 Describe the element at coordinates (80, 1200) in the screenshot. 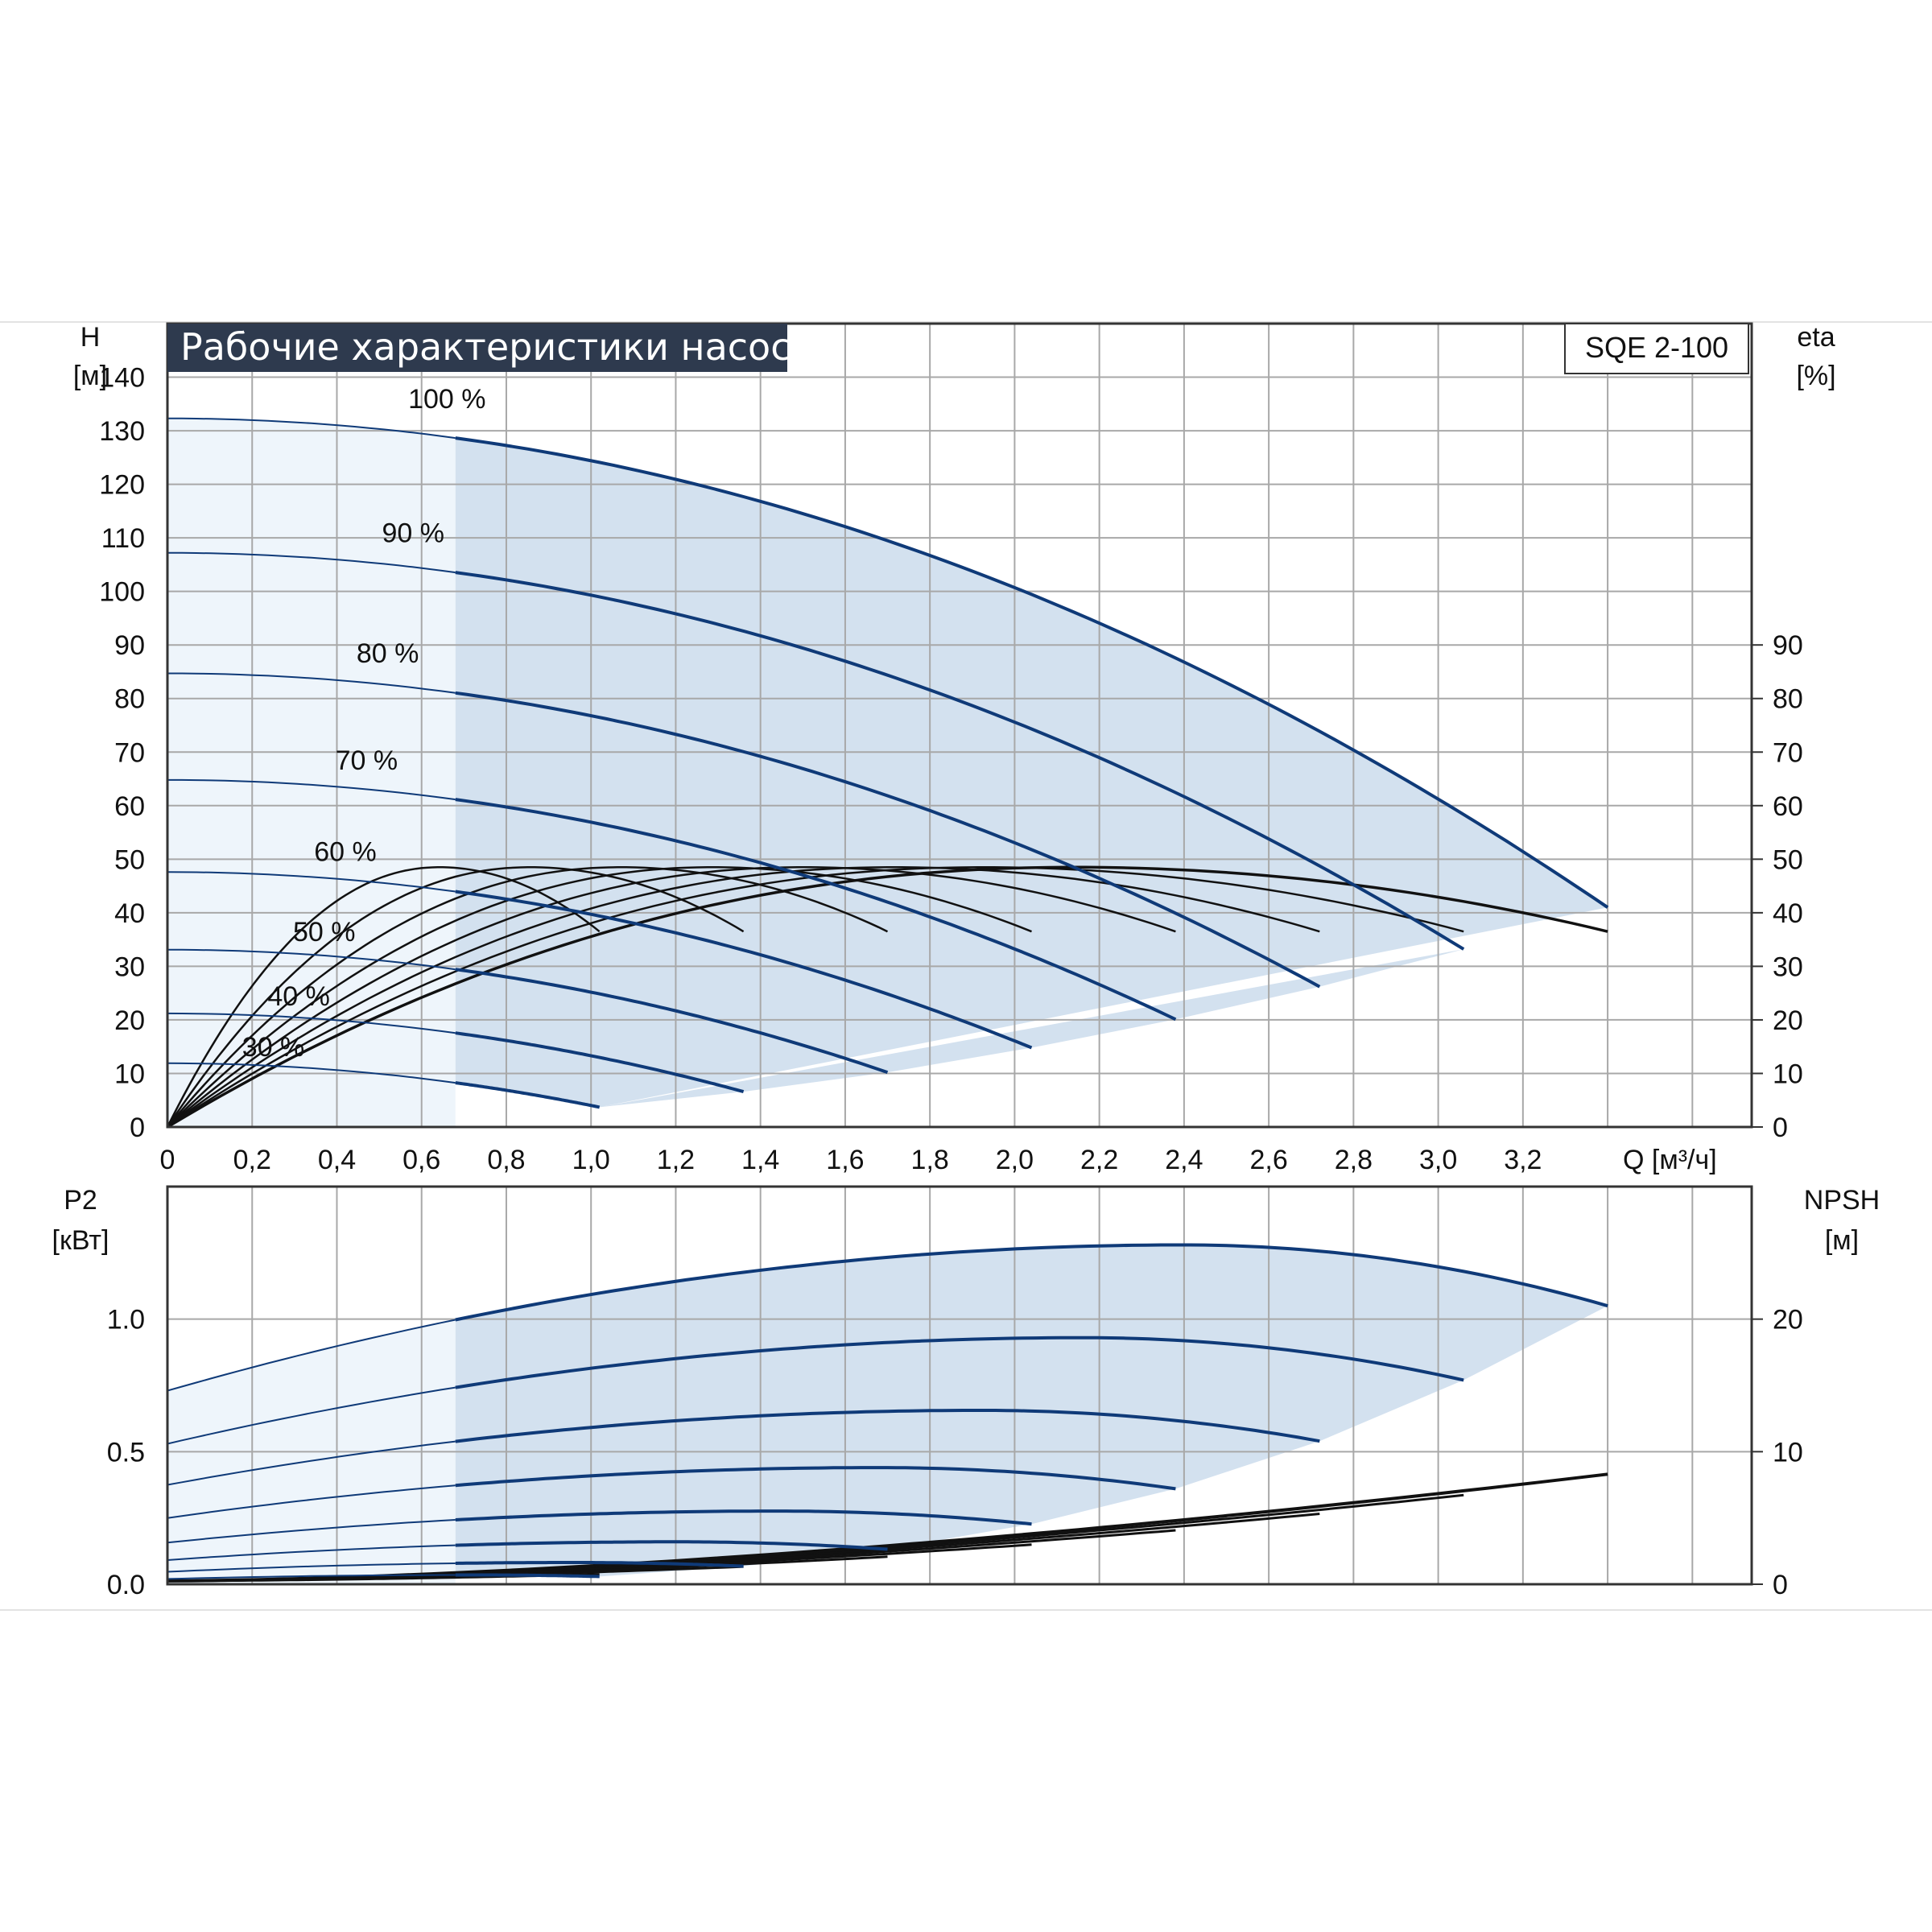

I see `p2-axis-symbol: P2` at that location.